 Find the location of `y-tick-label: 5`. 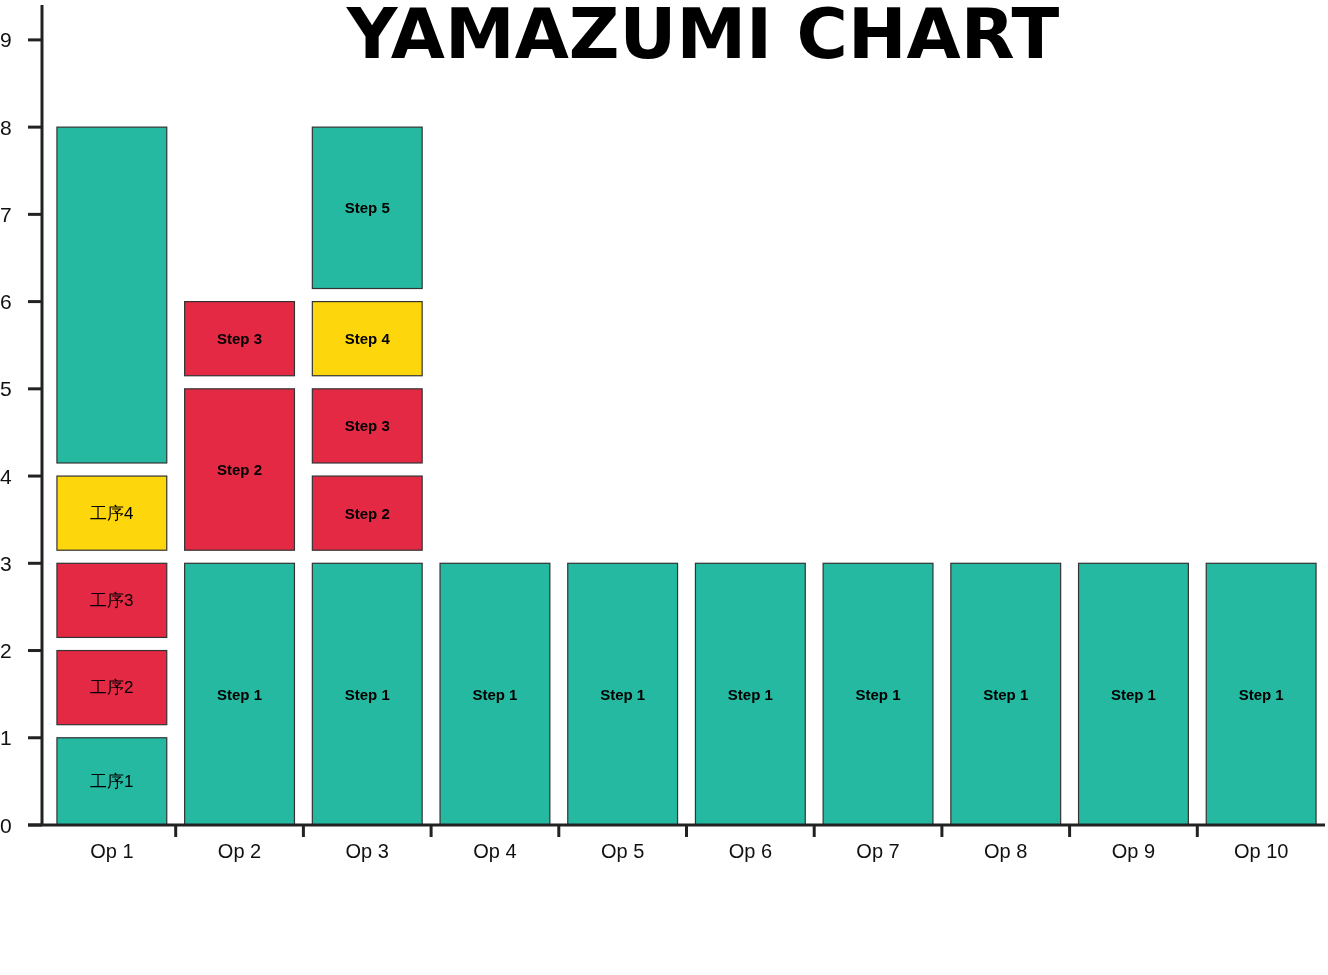

y-tick-label: 5 is located at coordinates (6, 389).